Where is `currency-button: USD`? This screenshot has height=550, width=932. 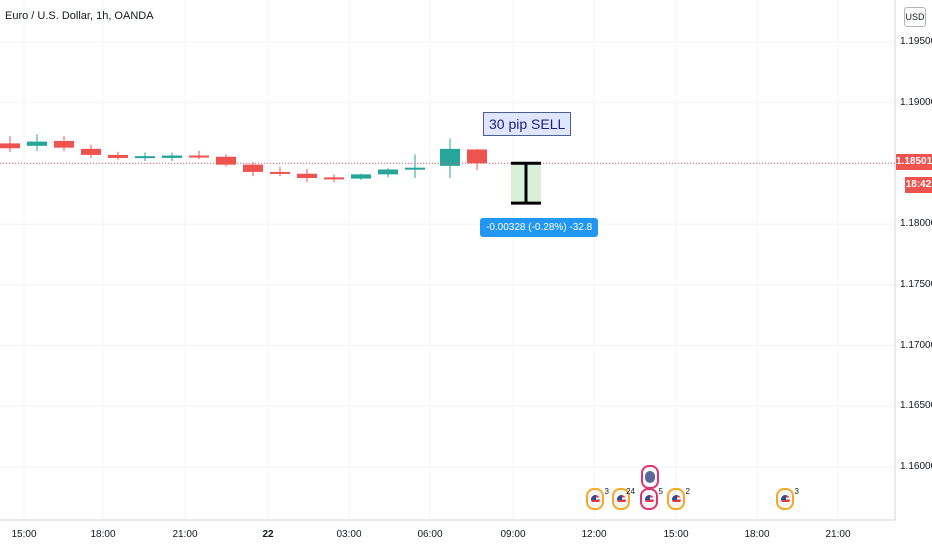
currency-button: USD is located at coordinates (915, 17).